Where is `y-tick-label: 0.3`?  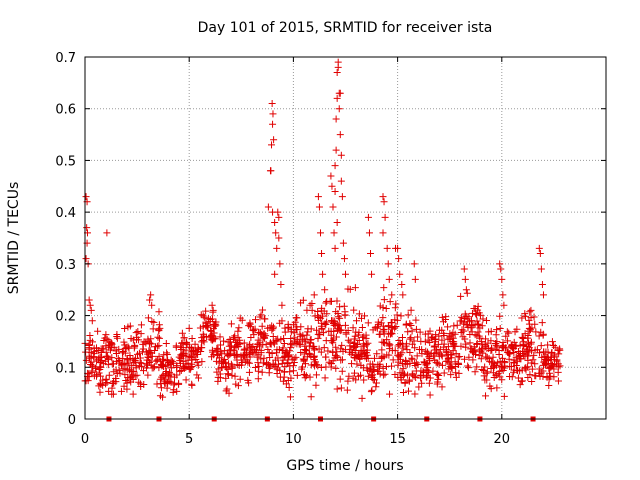 y-tick-label: 0.3 is located at coordinates (65, 265).